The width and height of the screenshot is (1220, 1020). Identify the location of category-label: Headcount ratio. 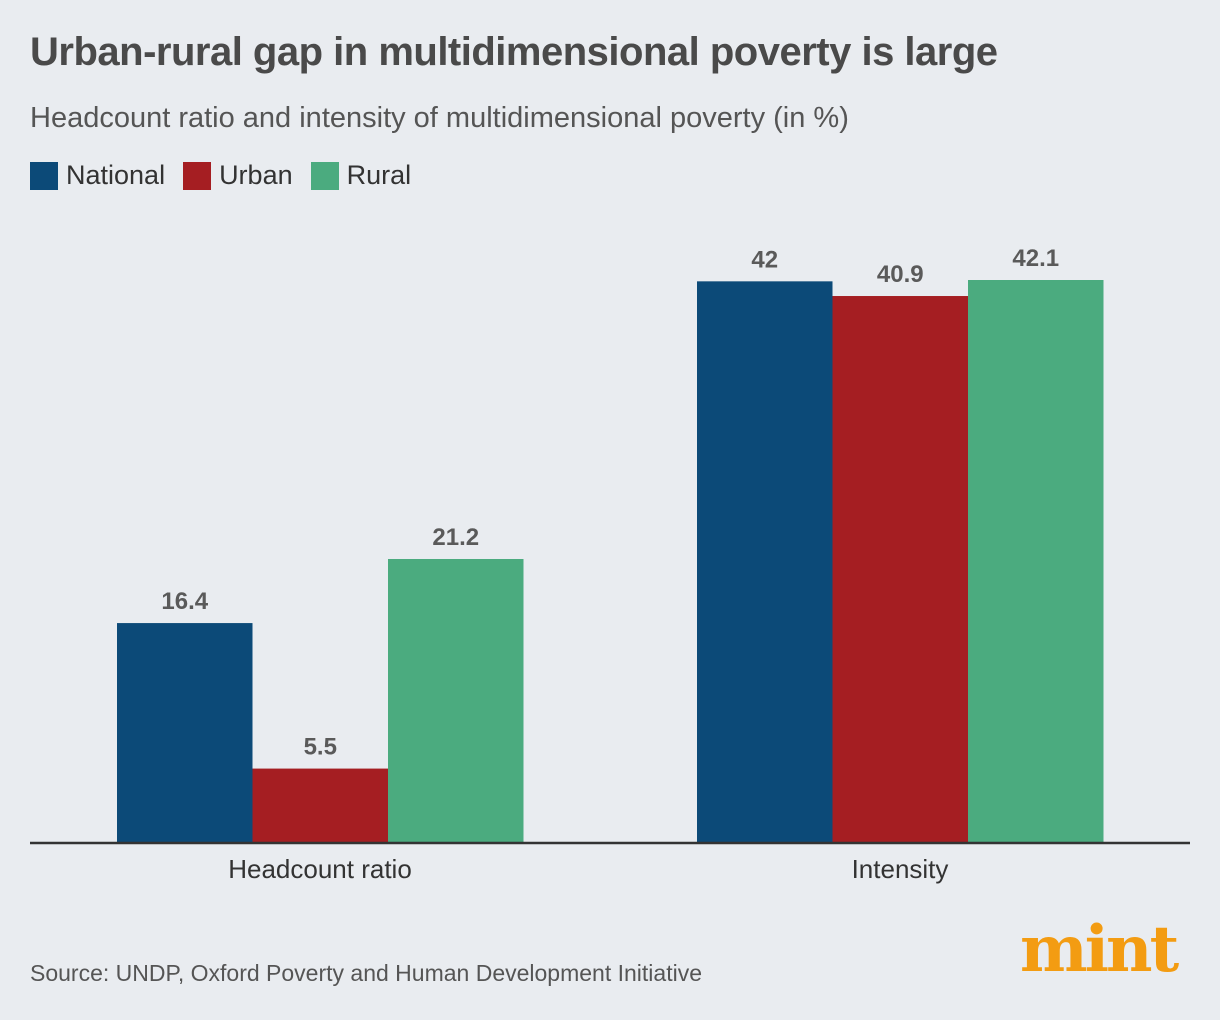
(320, 869).